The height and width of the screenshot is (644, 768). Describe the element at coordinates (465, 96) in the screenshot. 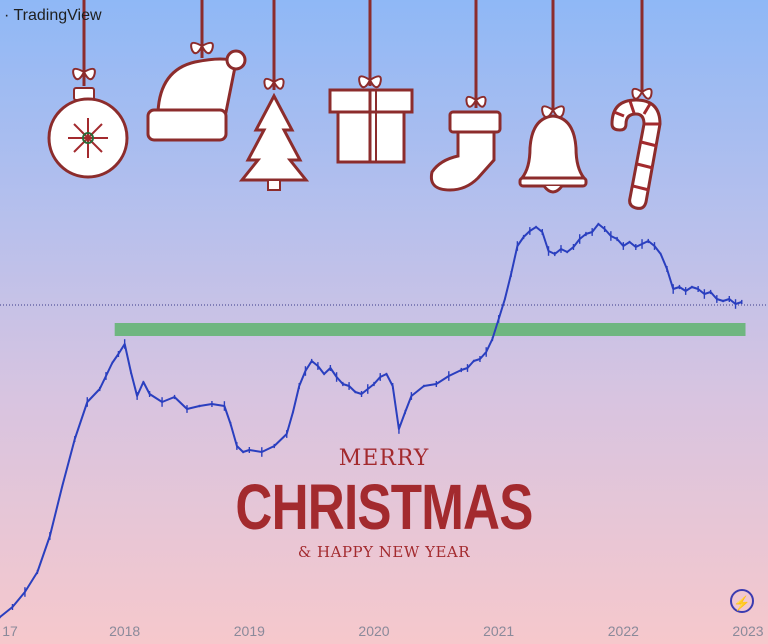

I see `stocking-ornament` at that location.